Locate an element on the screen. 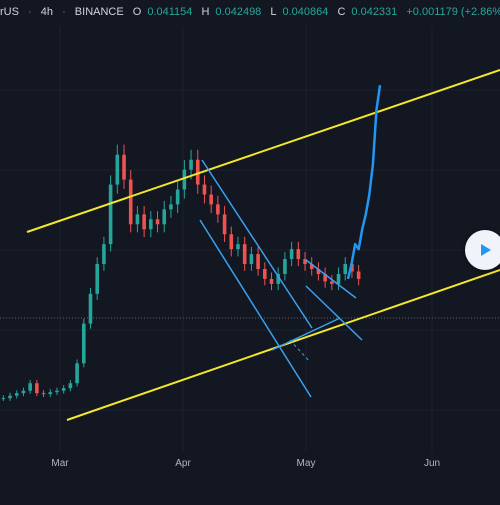 Image resolution: width=500 pixels, height=505 pixels. projection-path is located at coordinates (364, 182).